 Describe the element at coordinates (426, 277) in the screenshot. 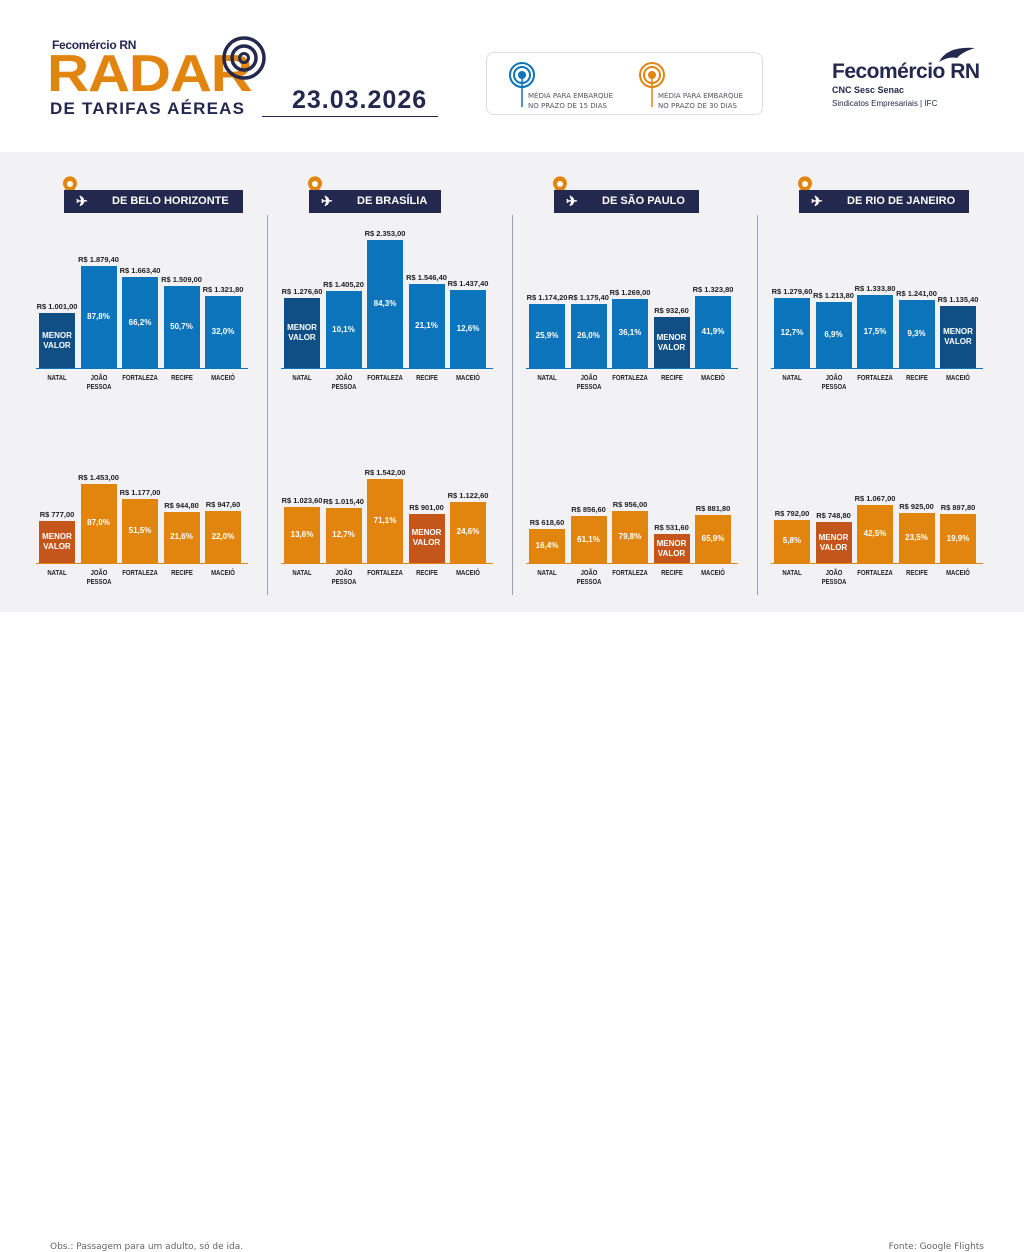

I see `price-label: R$ 1.546,40` at that location.